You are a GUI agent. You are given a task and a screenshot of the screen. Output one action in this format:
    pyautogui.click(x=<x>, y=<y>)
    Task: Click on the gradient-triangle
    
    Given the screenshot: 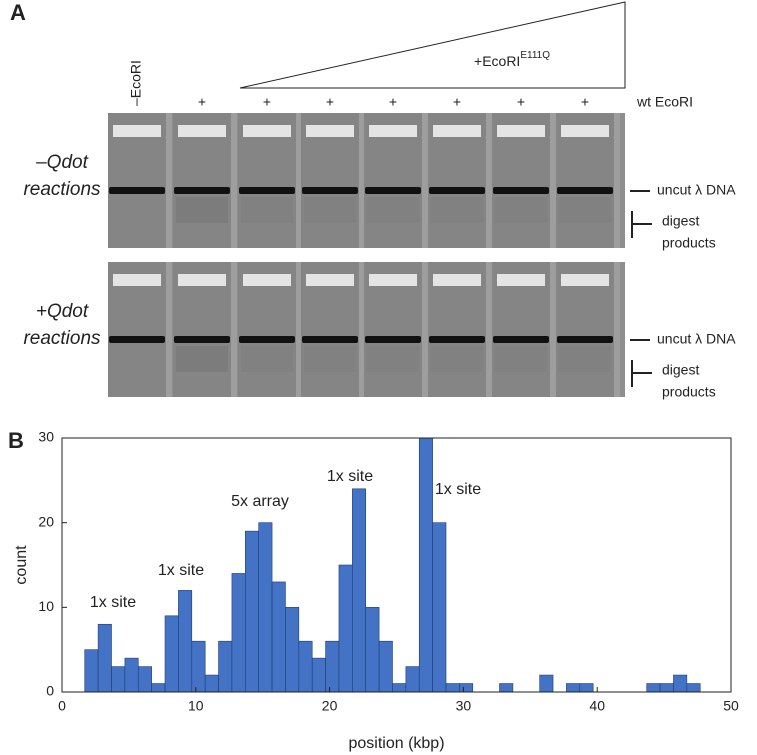 What is the action you would take?
    pyautogui.click(x=432, y=45)
    